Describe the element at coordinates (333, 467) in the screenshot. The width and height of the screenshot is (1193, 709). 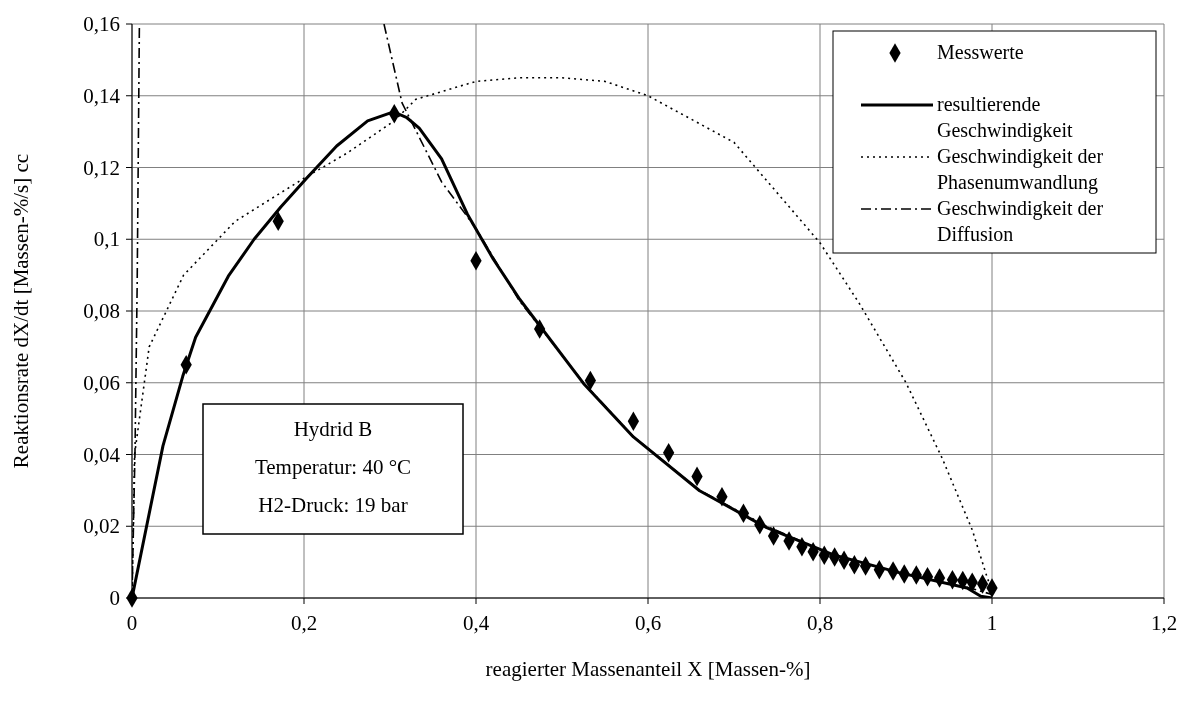
I see `annotation: Temperatur: 40 °C` at that location.